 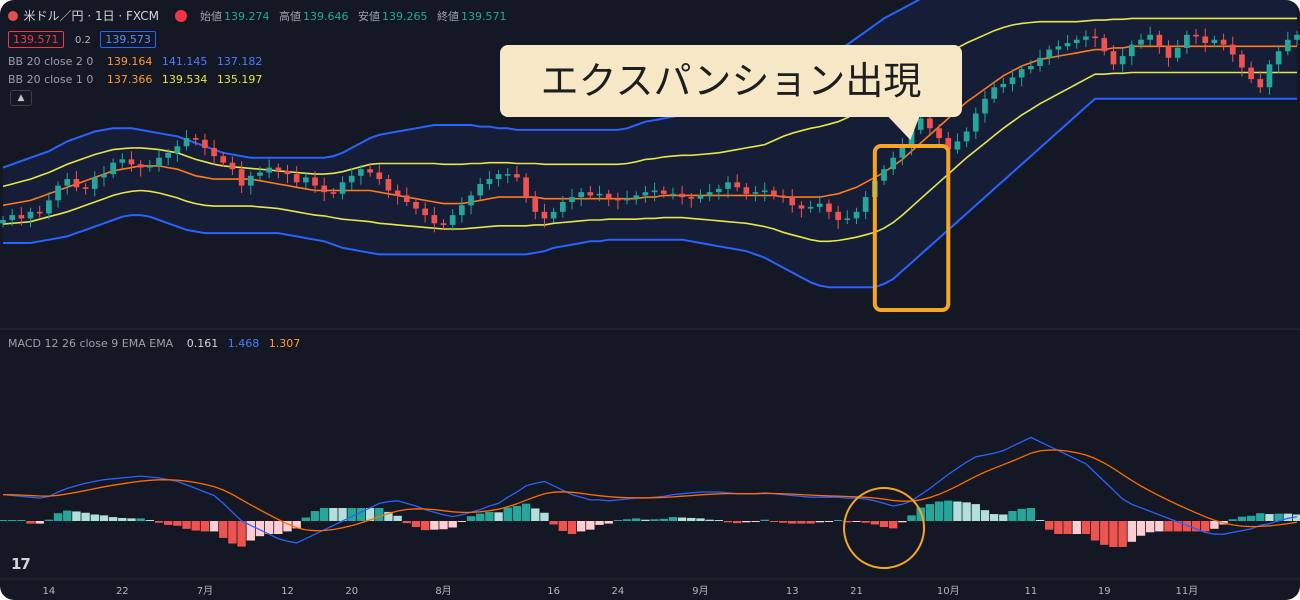 What do you see at coordinates (21, 98) in the screenshot?
I see `collapse-legend-button: ▲` at bounding box center [21, 98].